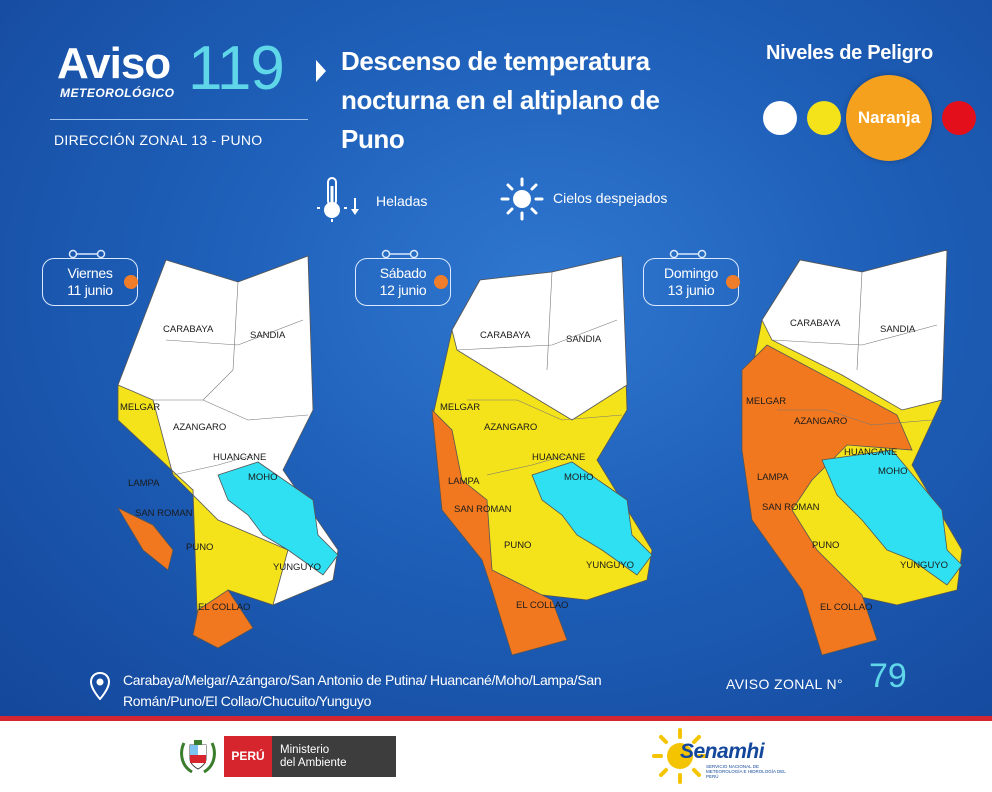 Image resolution: width=992 pixels, height=792 pixels. I want to click on logo-number: 119, so click(236, 68).